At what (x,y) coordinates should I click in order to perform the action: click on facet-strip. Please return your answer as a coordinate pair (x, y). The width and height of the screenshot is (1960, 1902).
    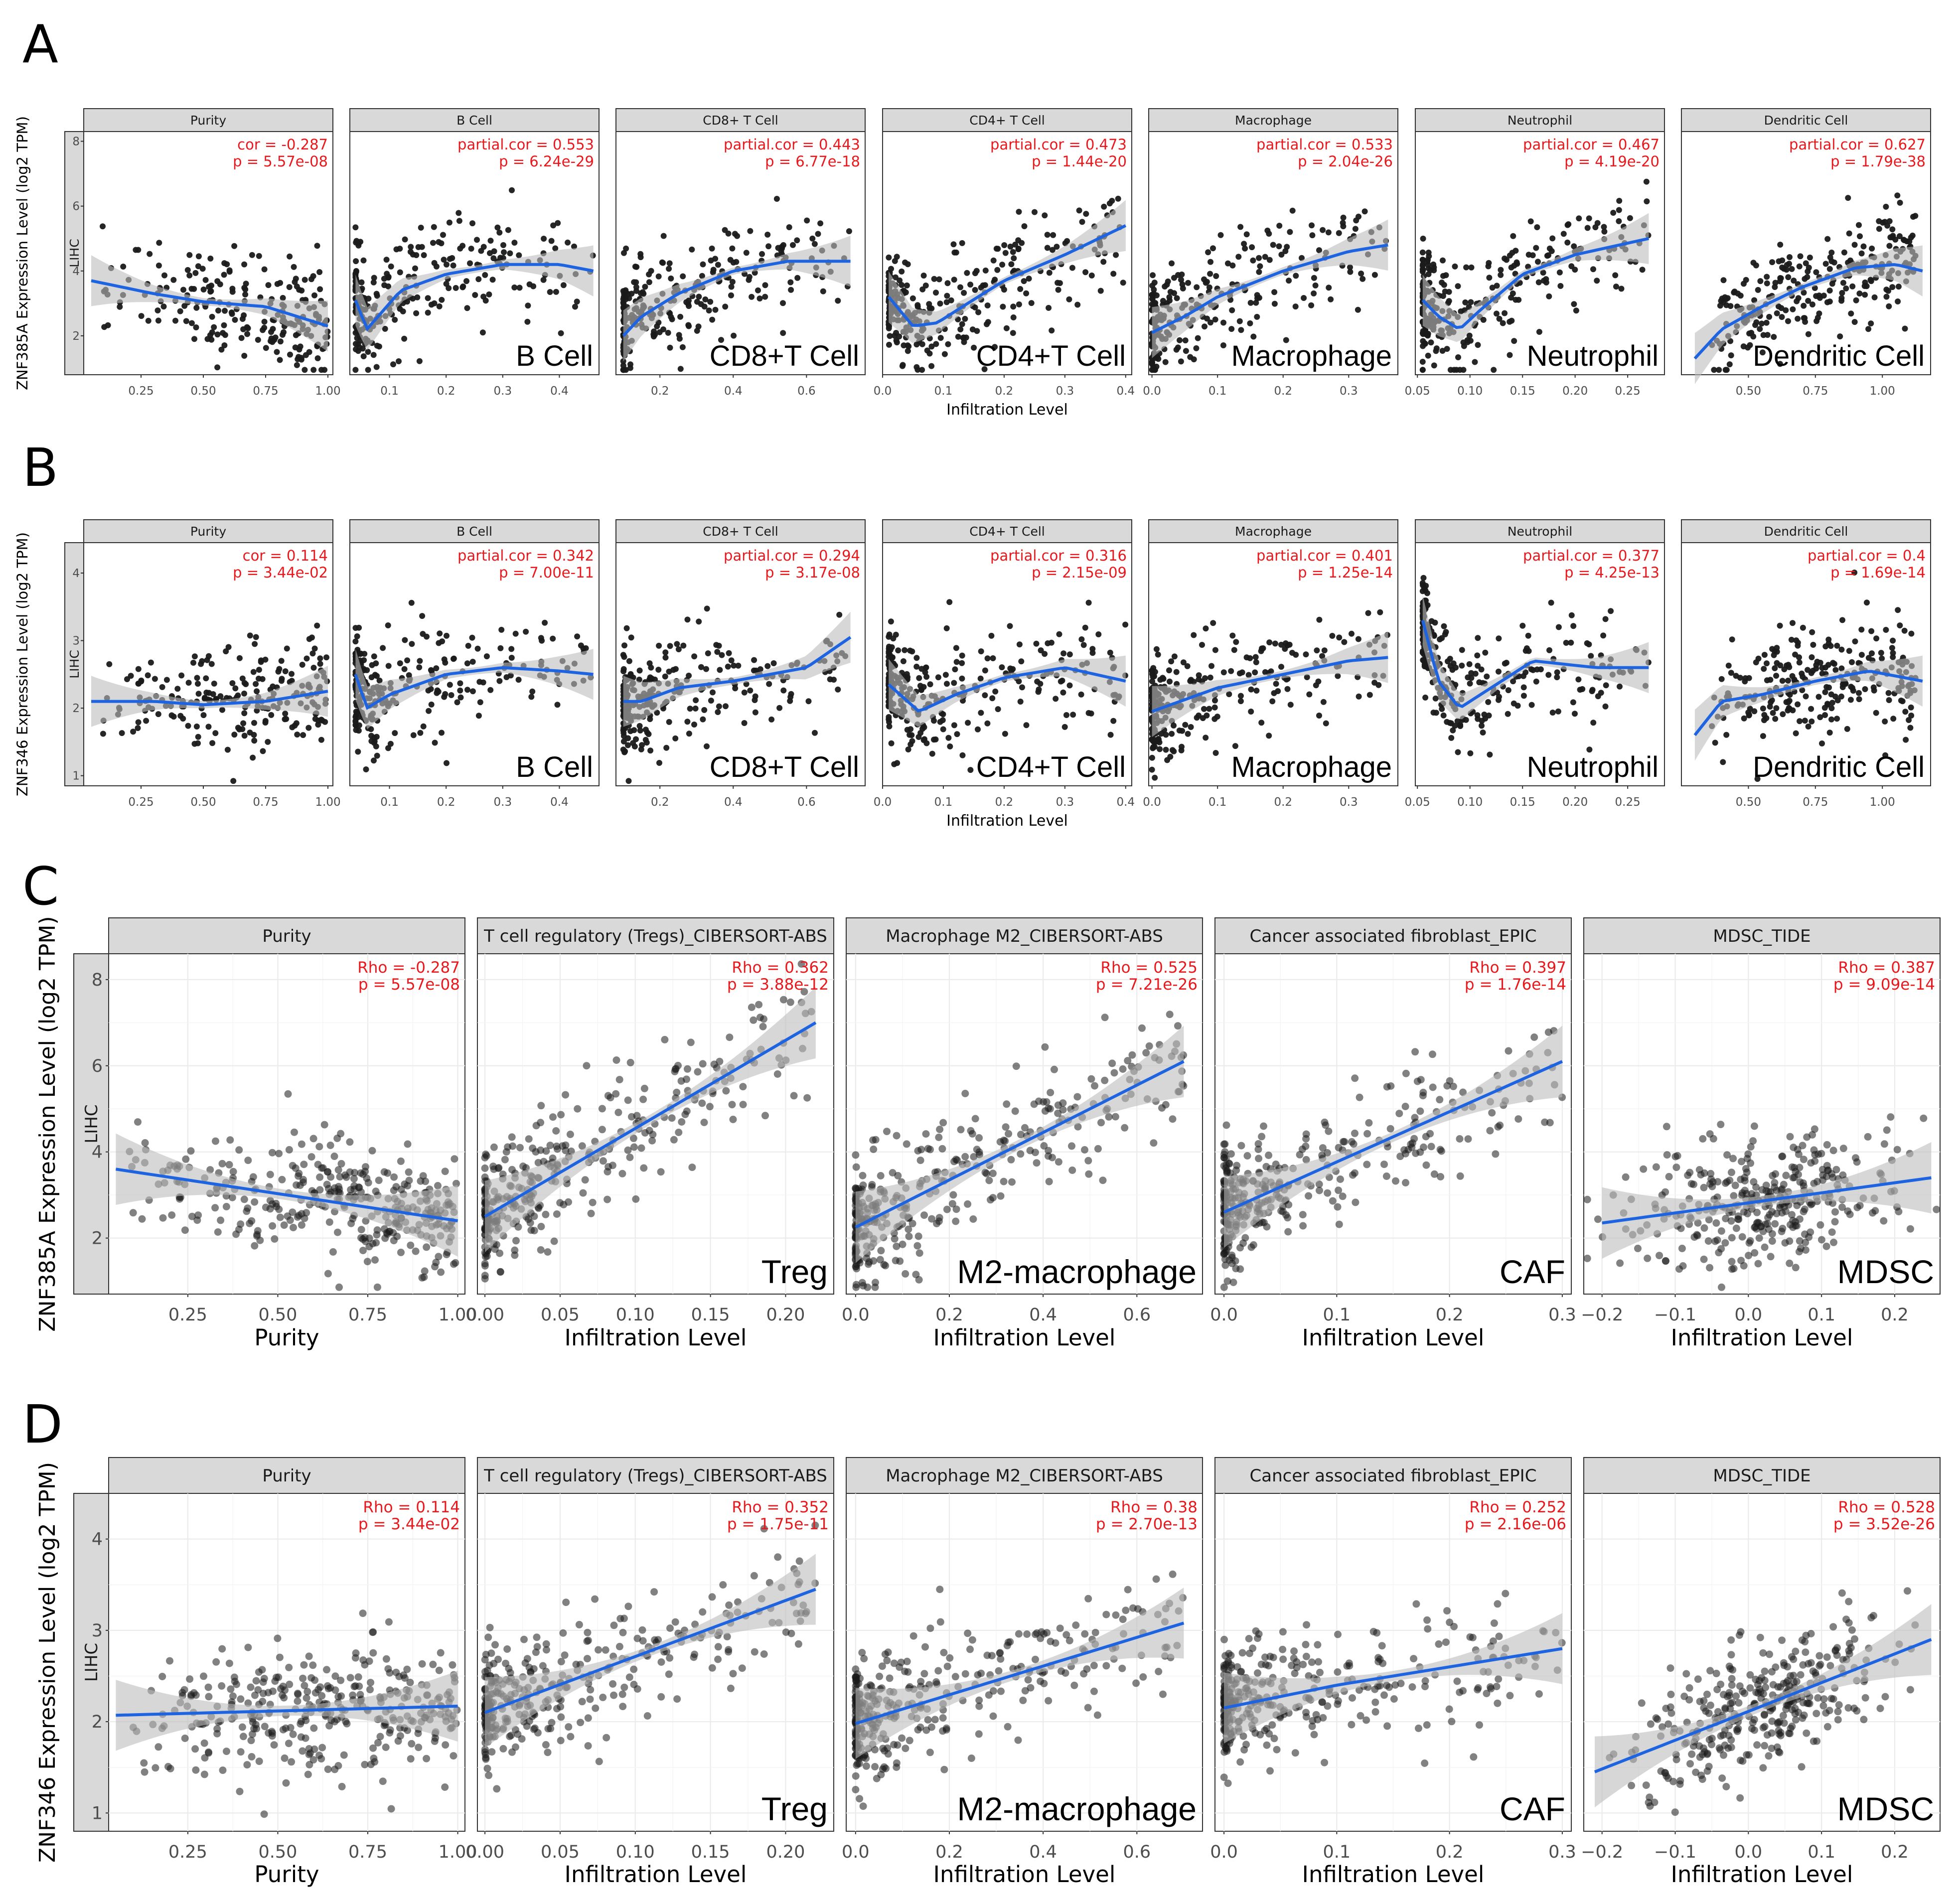
    Looking at the image, I should click on (474, 120).